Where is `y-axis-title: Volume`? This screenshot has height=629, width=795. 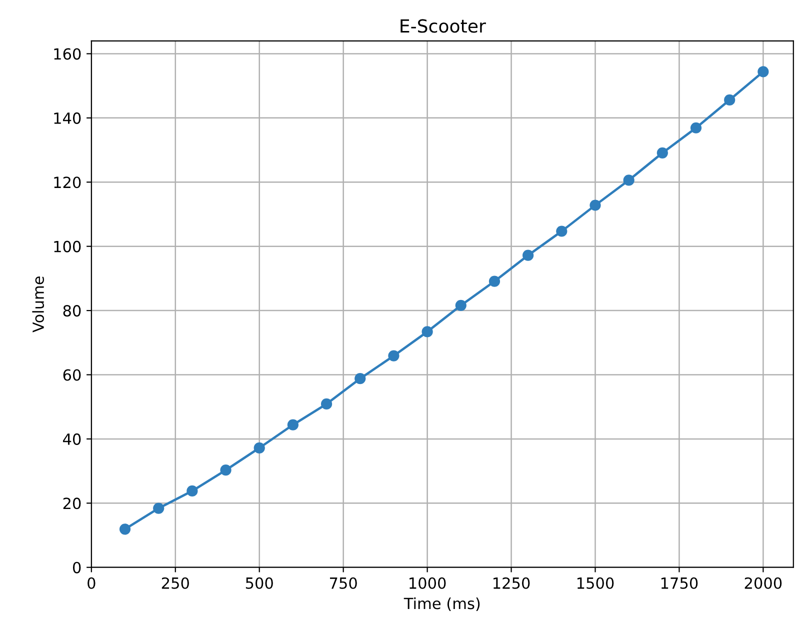 y-axis-title: Volume is located at coordinates (38, 304).